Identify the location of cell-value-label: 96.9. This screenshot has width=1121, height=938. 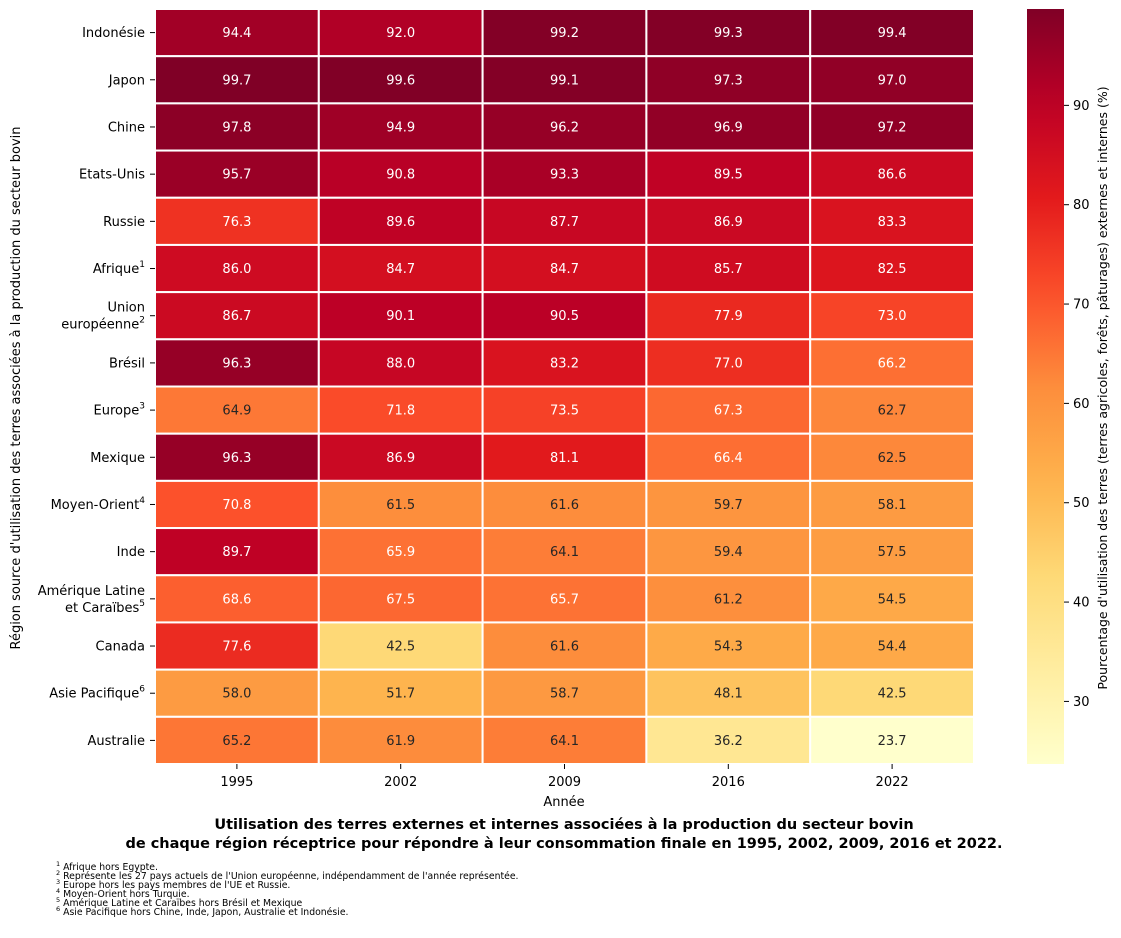
(728, 127).